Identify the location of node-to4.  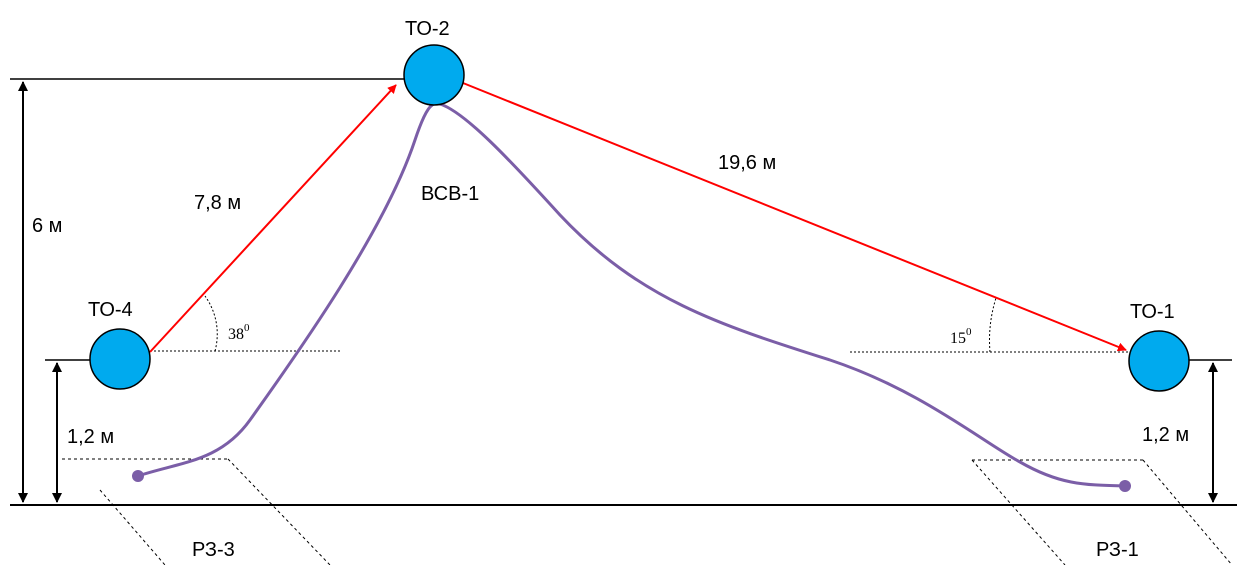
(120, 359).